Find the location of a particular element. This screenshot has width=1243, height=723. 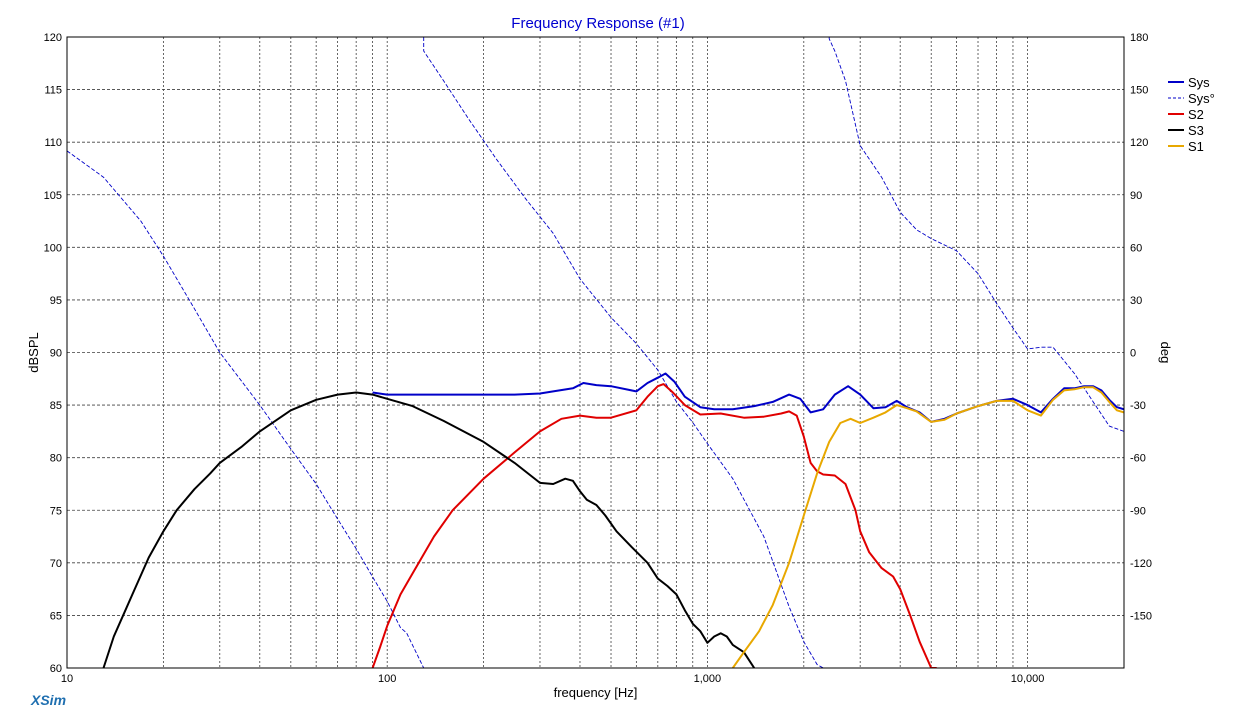

y2-tick-label: 150 is located at coordinates (1139, 91).